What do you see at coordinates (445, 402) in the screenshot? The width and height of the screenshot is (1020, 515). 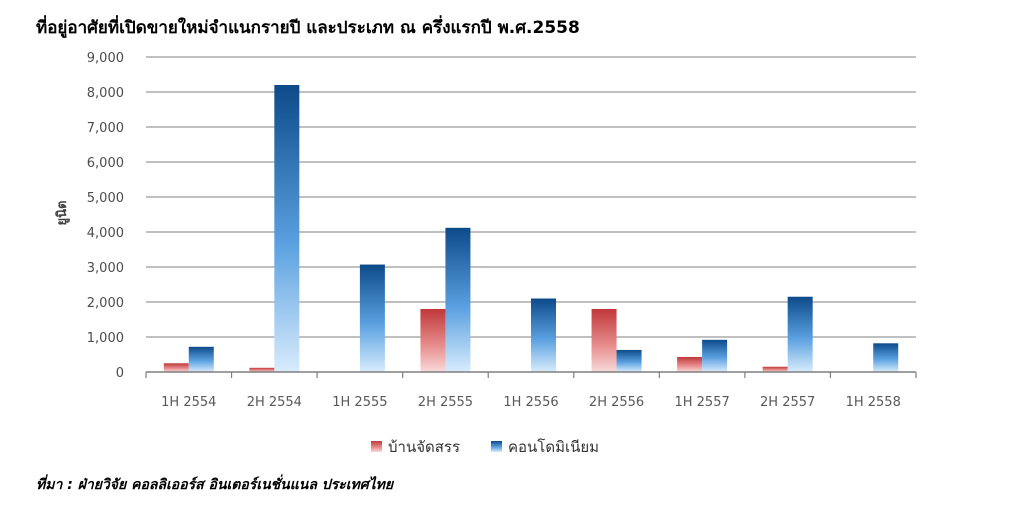 I see `x-tick-label: 2H 2555` at bounding box center [445, 402].